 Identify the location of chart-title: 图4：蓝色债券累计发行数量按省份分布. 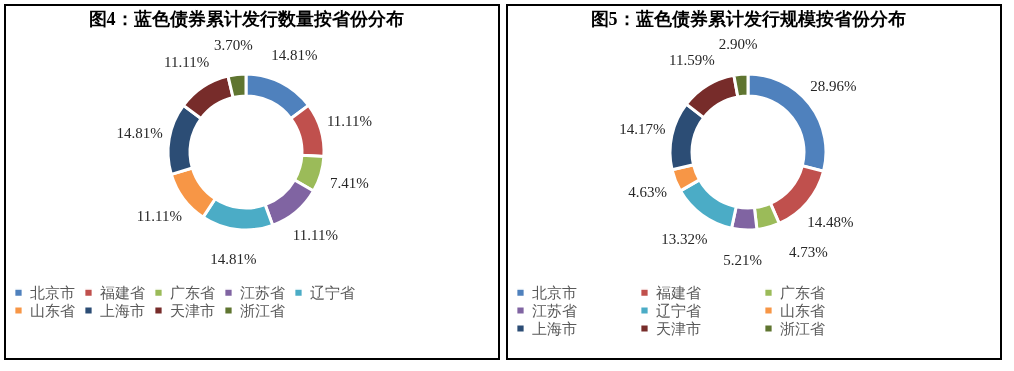
(246, 19).